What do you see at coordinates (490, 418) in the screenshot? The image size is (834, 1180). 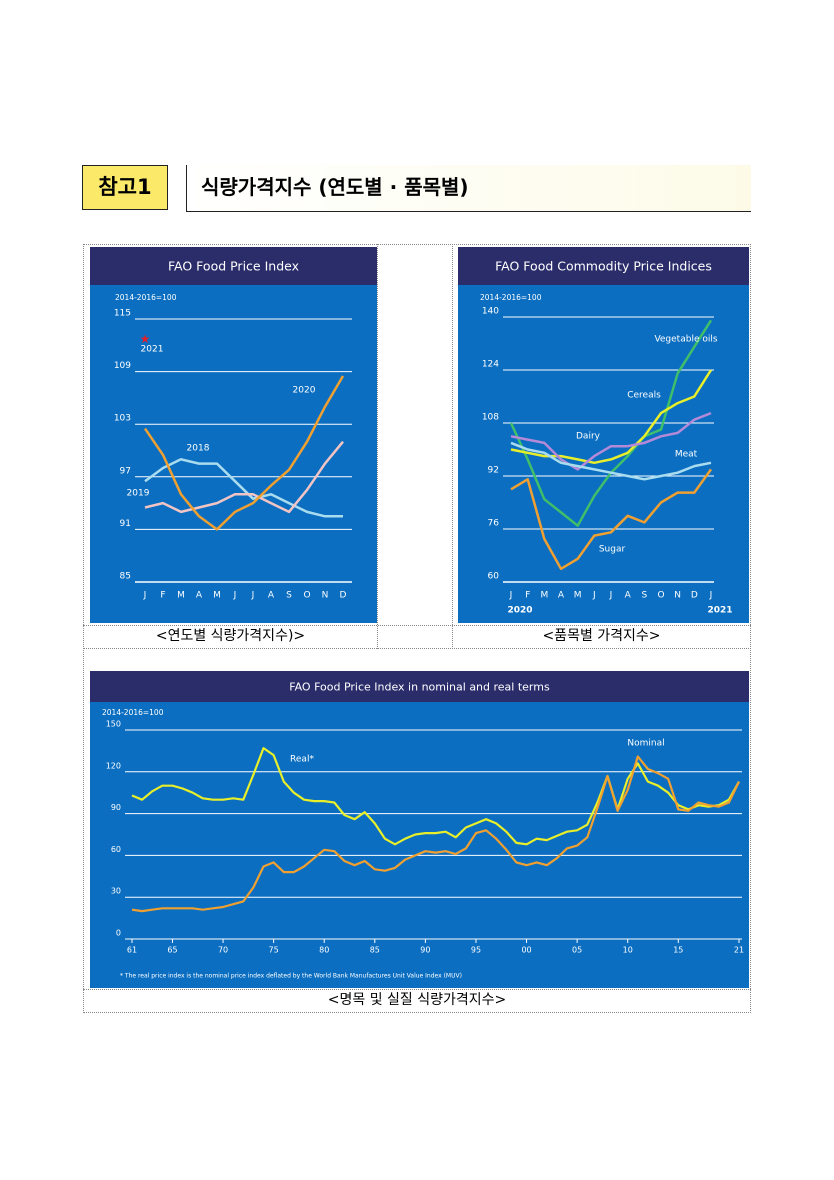 I see `y-tick-label: 108` at bounding box center [490, 418].